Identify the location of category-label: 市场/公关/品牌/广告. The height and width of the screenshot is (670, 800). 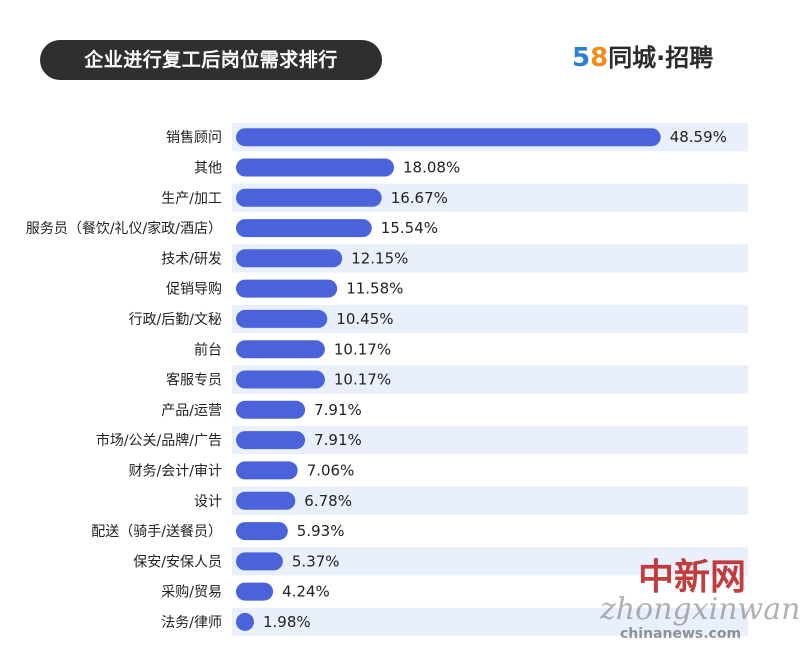
(159, 440).